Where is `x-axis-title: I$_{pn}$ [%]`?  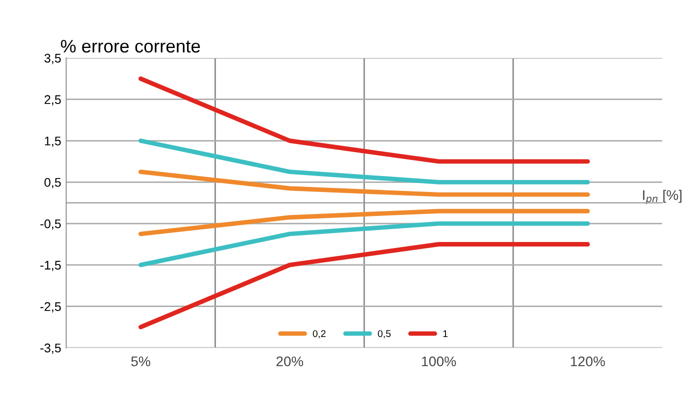 x-axis-title: I$_{pn}$ [%] is located at coordinates (662, 197).